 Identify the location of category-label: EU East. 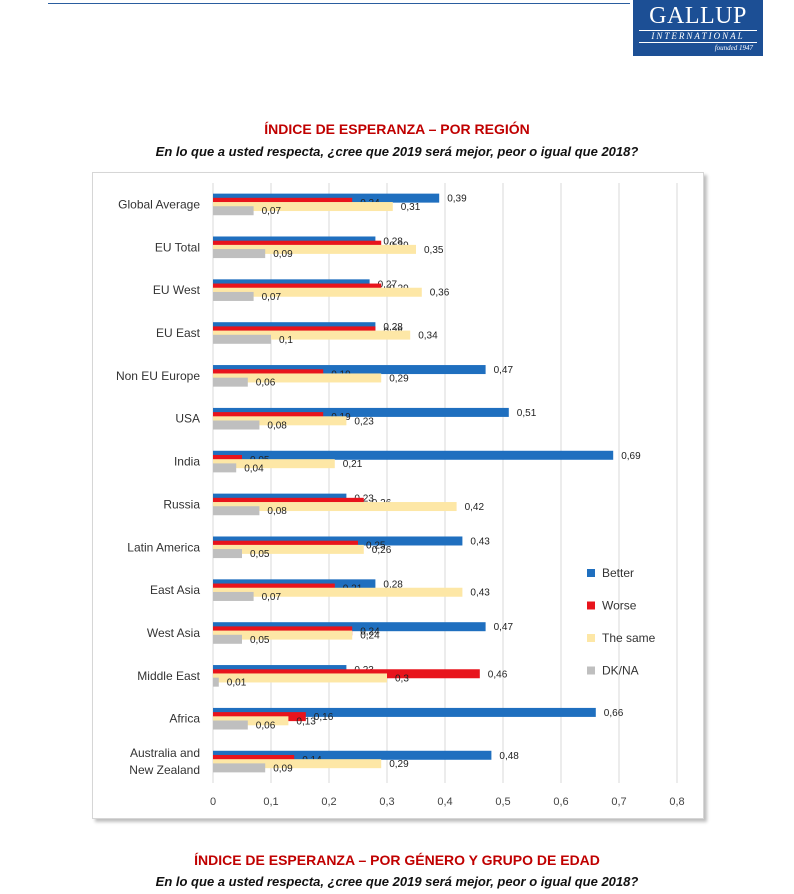
(178, 333).